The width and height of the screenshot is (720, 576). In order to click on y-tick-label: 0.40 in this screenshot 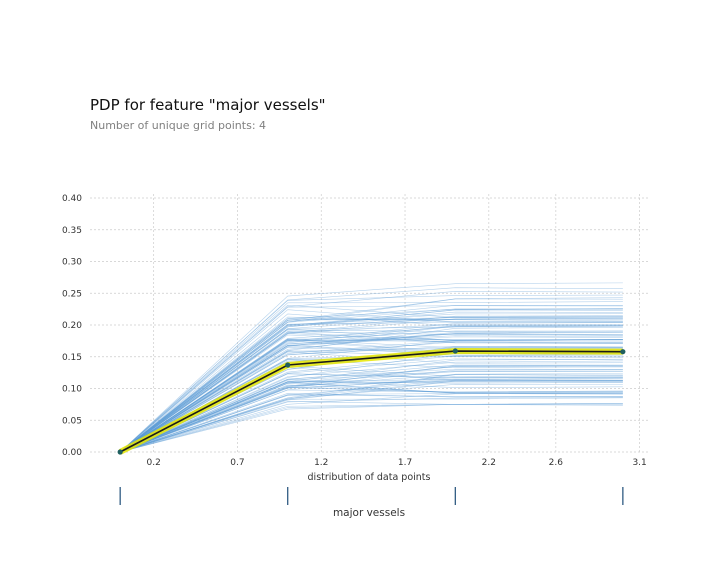, I will do `click(72, 199)`.